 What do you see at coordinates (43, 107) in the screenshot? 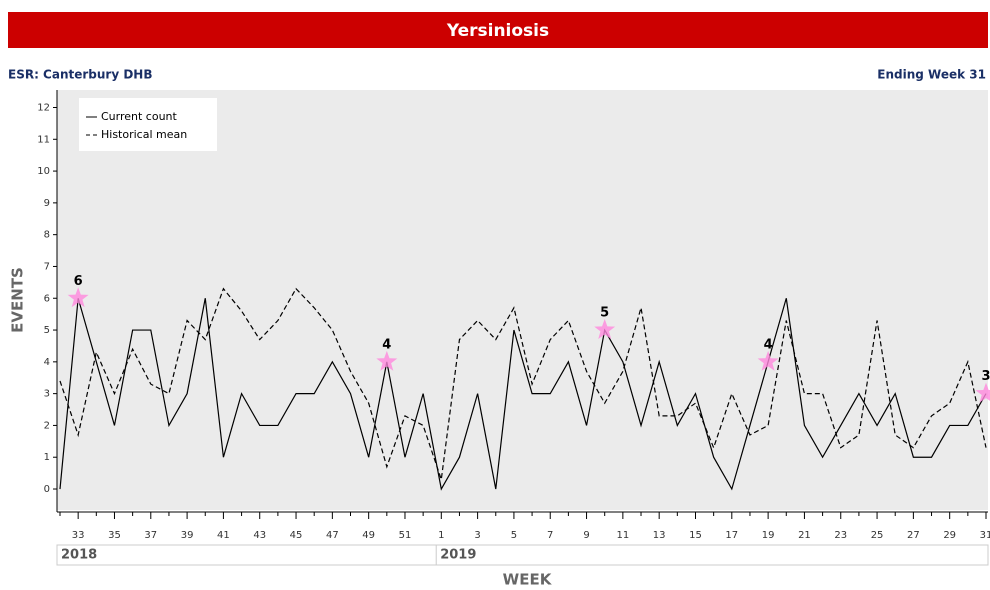
I see `y-tick-label: 12` at bounding box center [43, 107].